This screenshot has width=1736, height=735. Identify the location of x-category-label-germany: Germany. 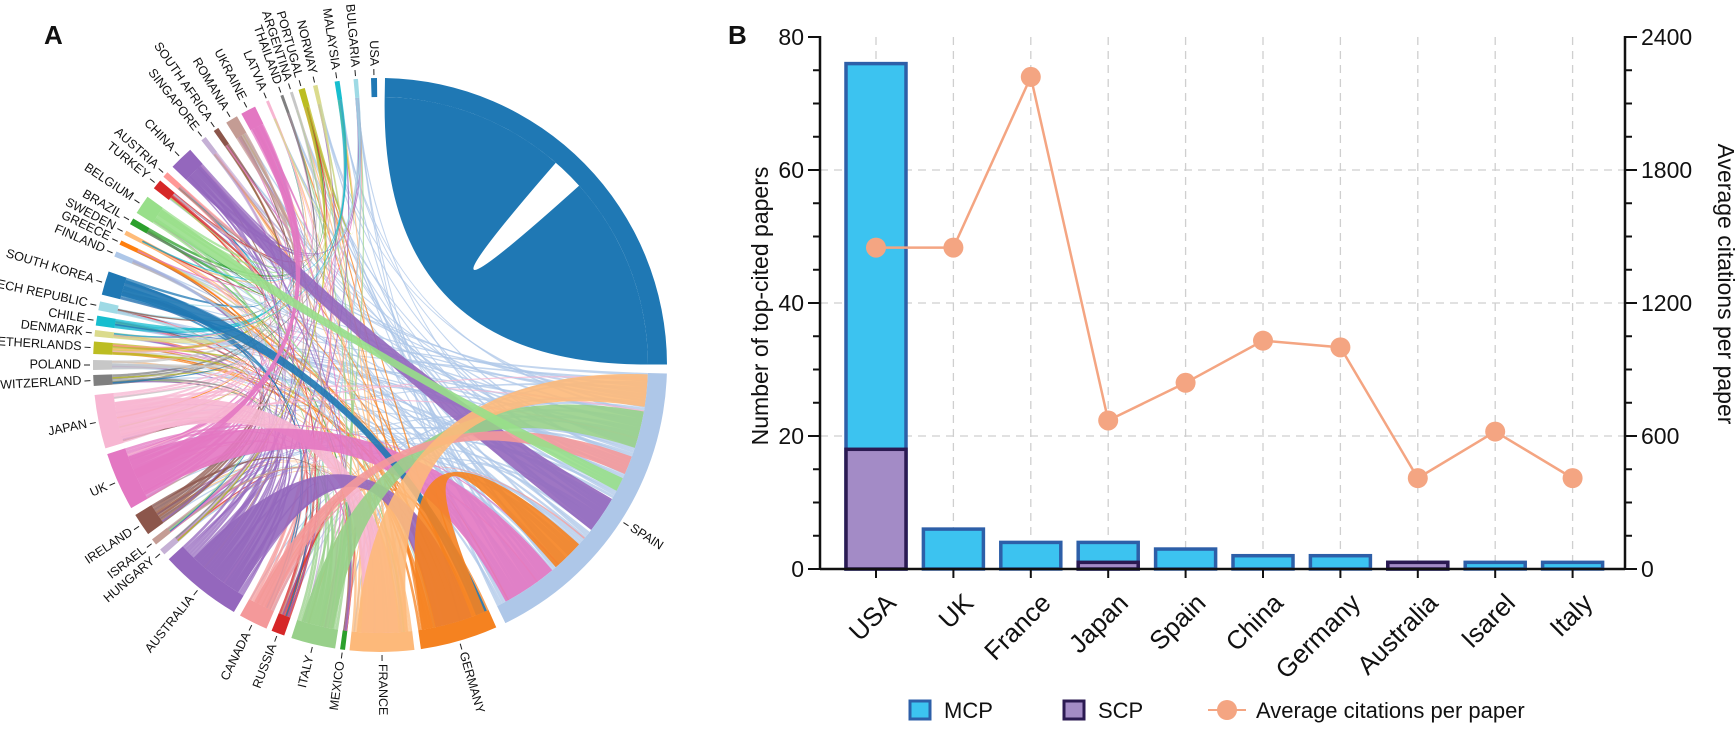
(1317, 636).